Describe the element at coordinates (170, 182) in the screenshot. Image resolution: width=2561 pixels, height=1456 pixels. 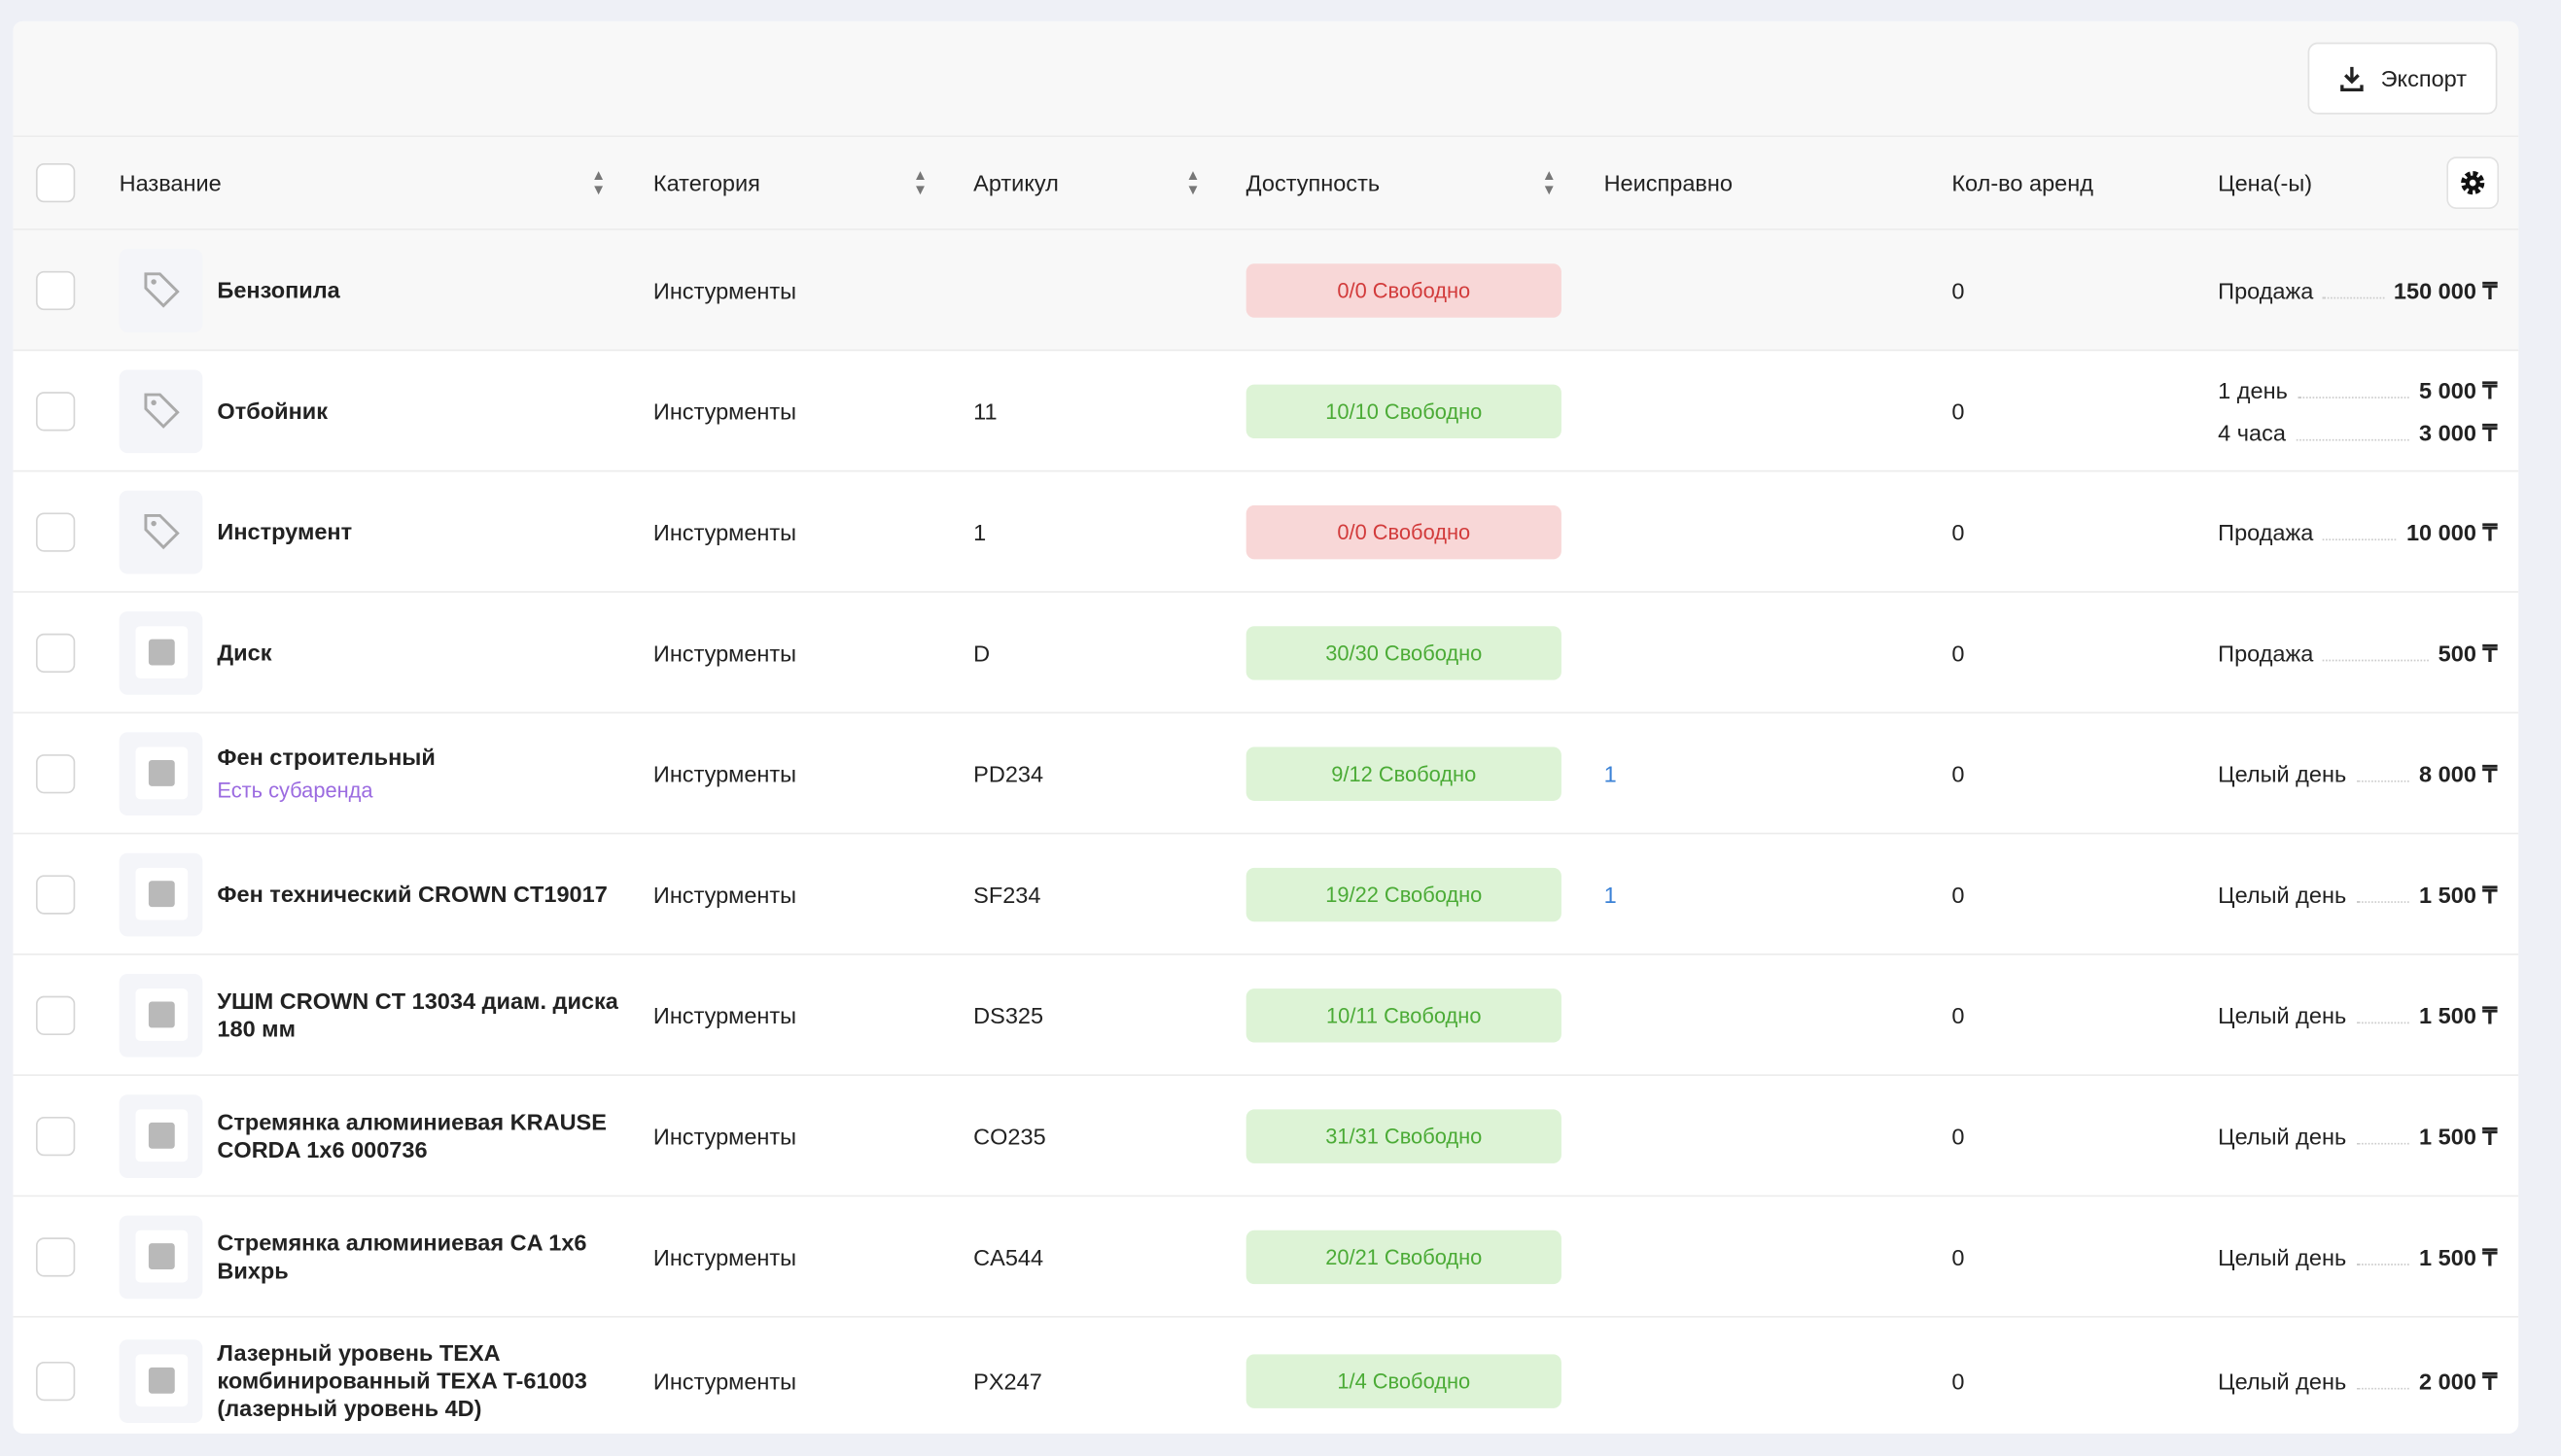
I see `column-header: Название` at that location.